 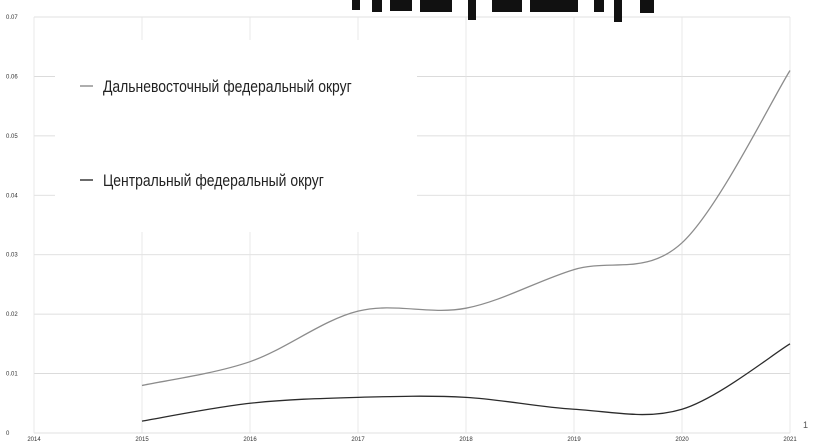 What do you see at coordinates (12, 375) in the screenshot?
I see `y-tick-label: 0.01` at bounding box center [12, 375].